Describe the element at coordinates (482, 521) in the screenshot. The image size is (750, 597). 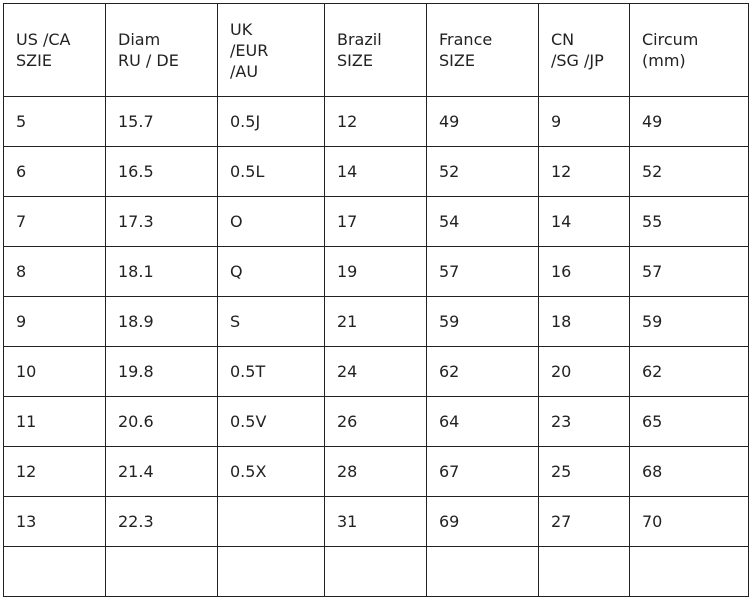
I see `table-cell: 69` at that location.